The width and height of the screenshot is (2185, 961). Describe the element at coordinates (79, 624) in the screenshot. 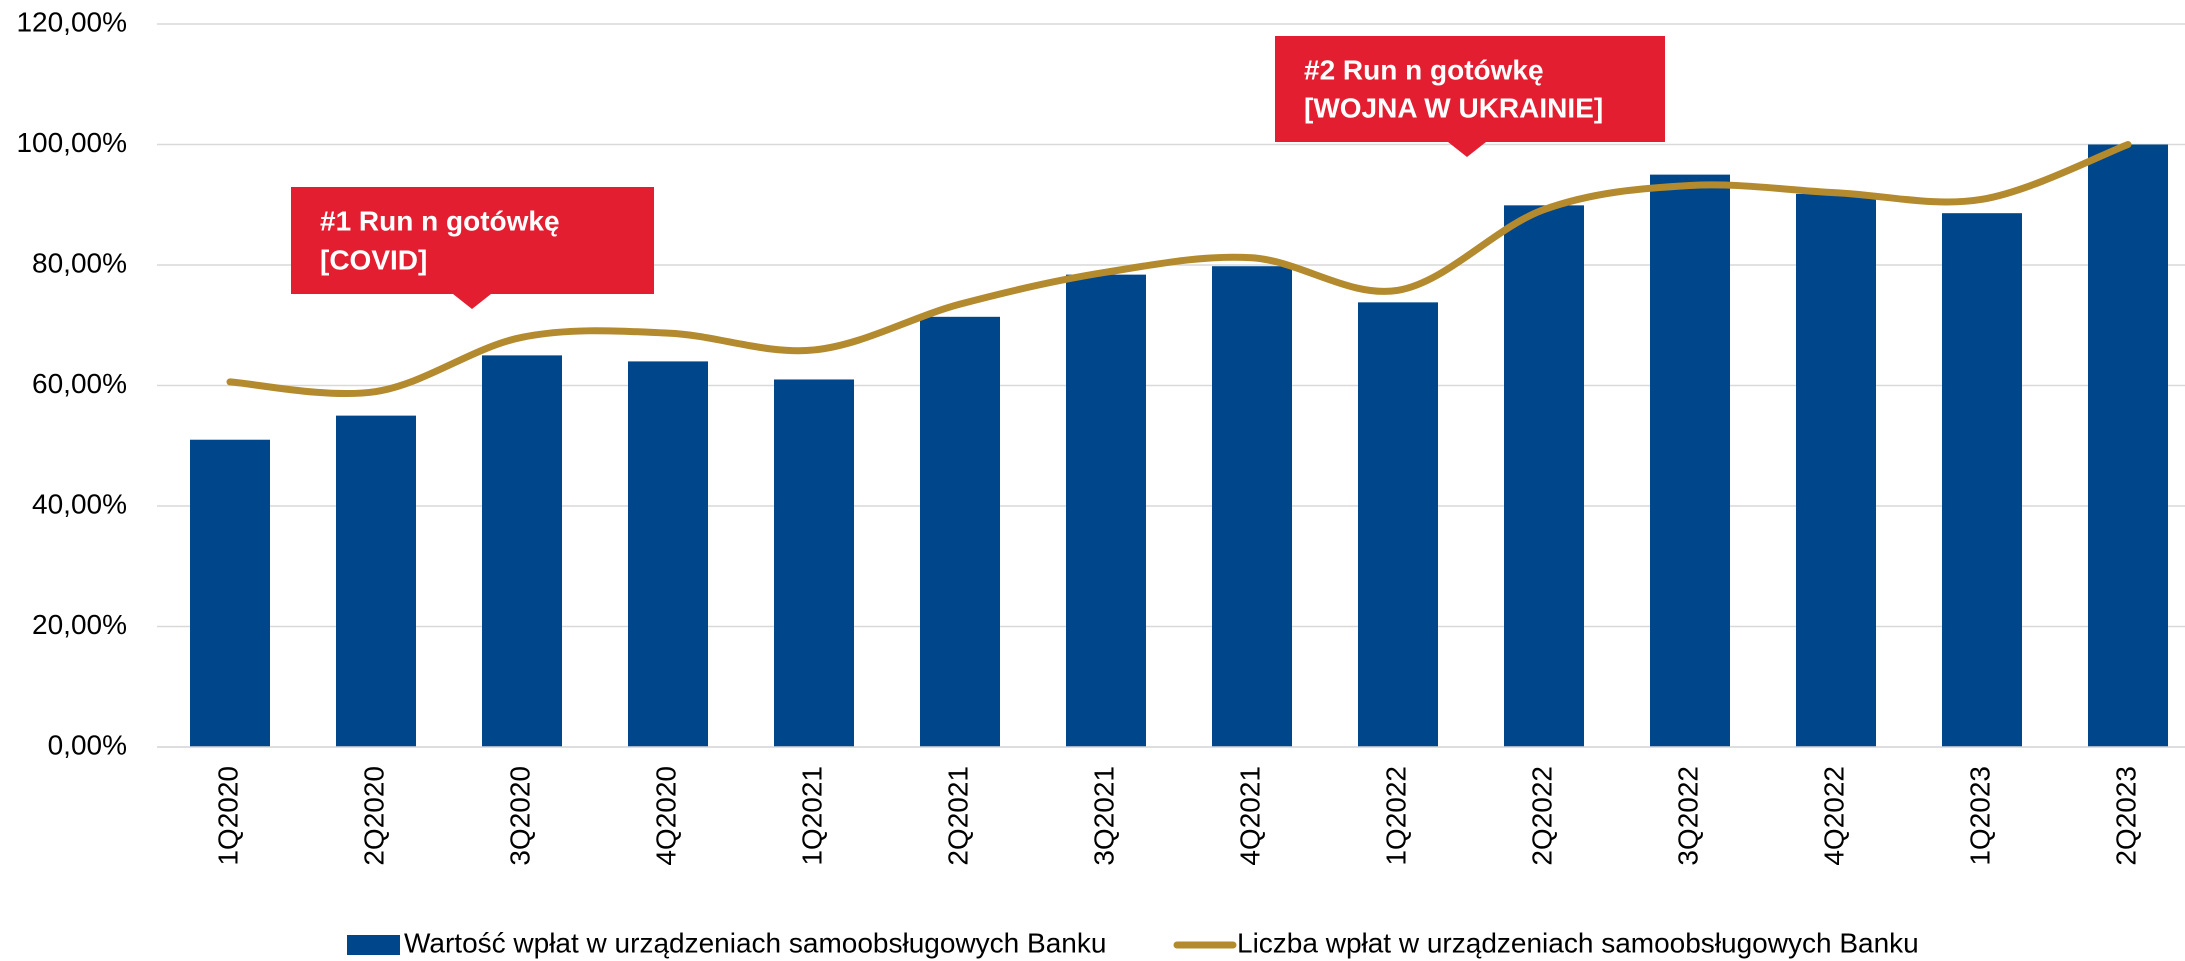

I see `y-tick-label: 20,00%` at that location.